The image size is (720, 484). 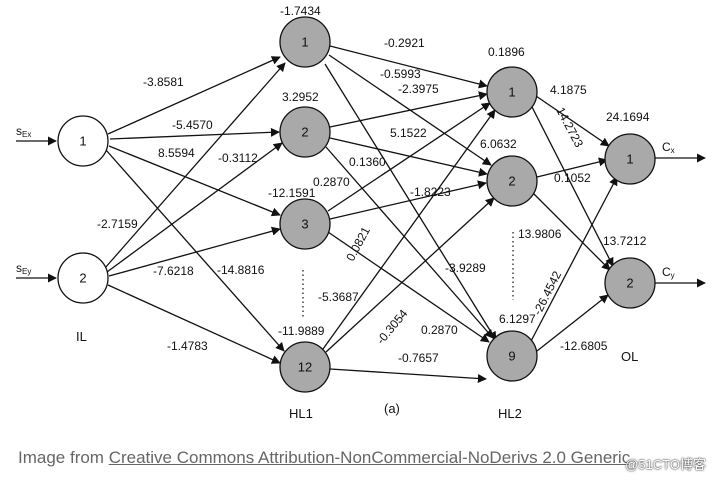 I want to click on label-hl2: HL2, so click(x=510, y=413).